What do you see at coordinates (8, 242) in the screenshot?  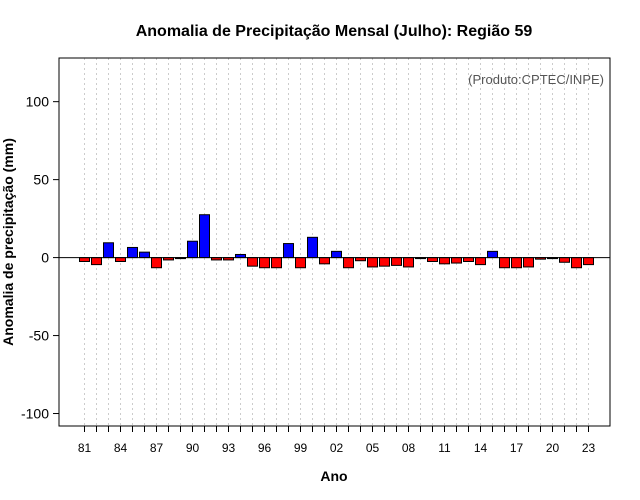 I see `y-axis-label: Anomalia de precipitação (mm)` at bounding box center [8, 242].